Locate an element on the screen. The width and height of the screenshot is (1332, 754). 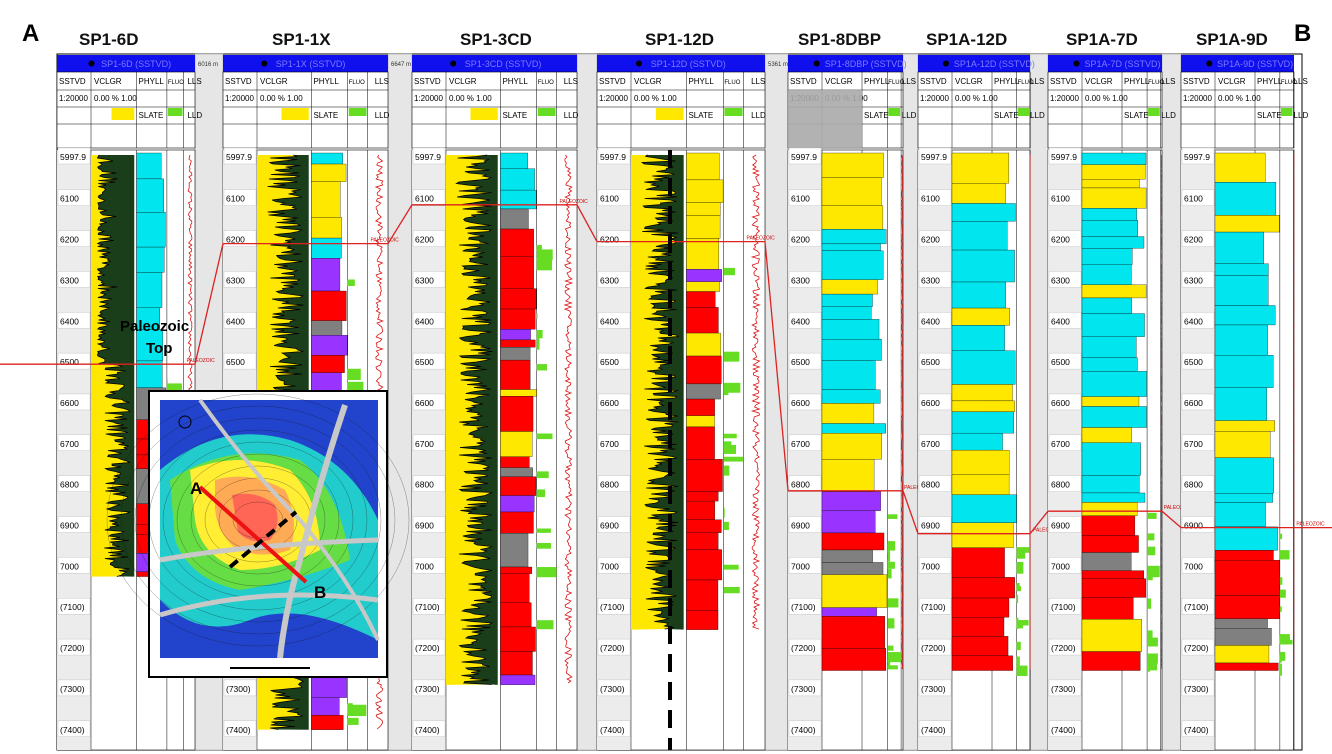
depth-tick-label: 6900 is located at coordinates (69, 526).